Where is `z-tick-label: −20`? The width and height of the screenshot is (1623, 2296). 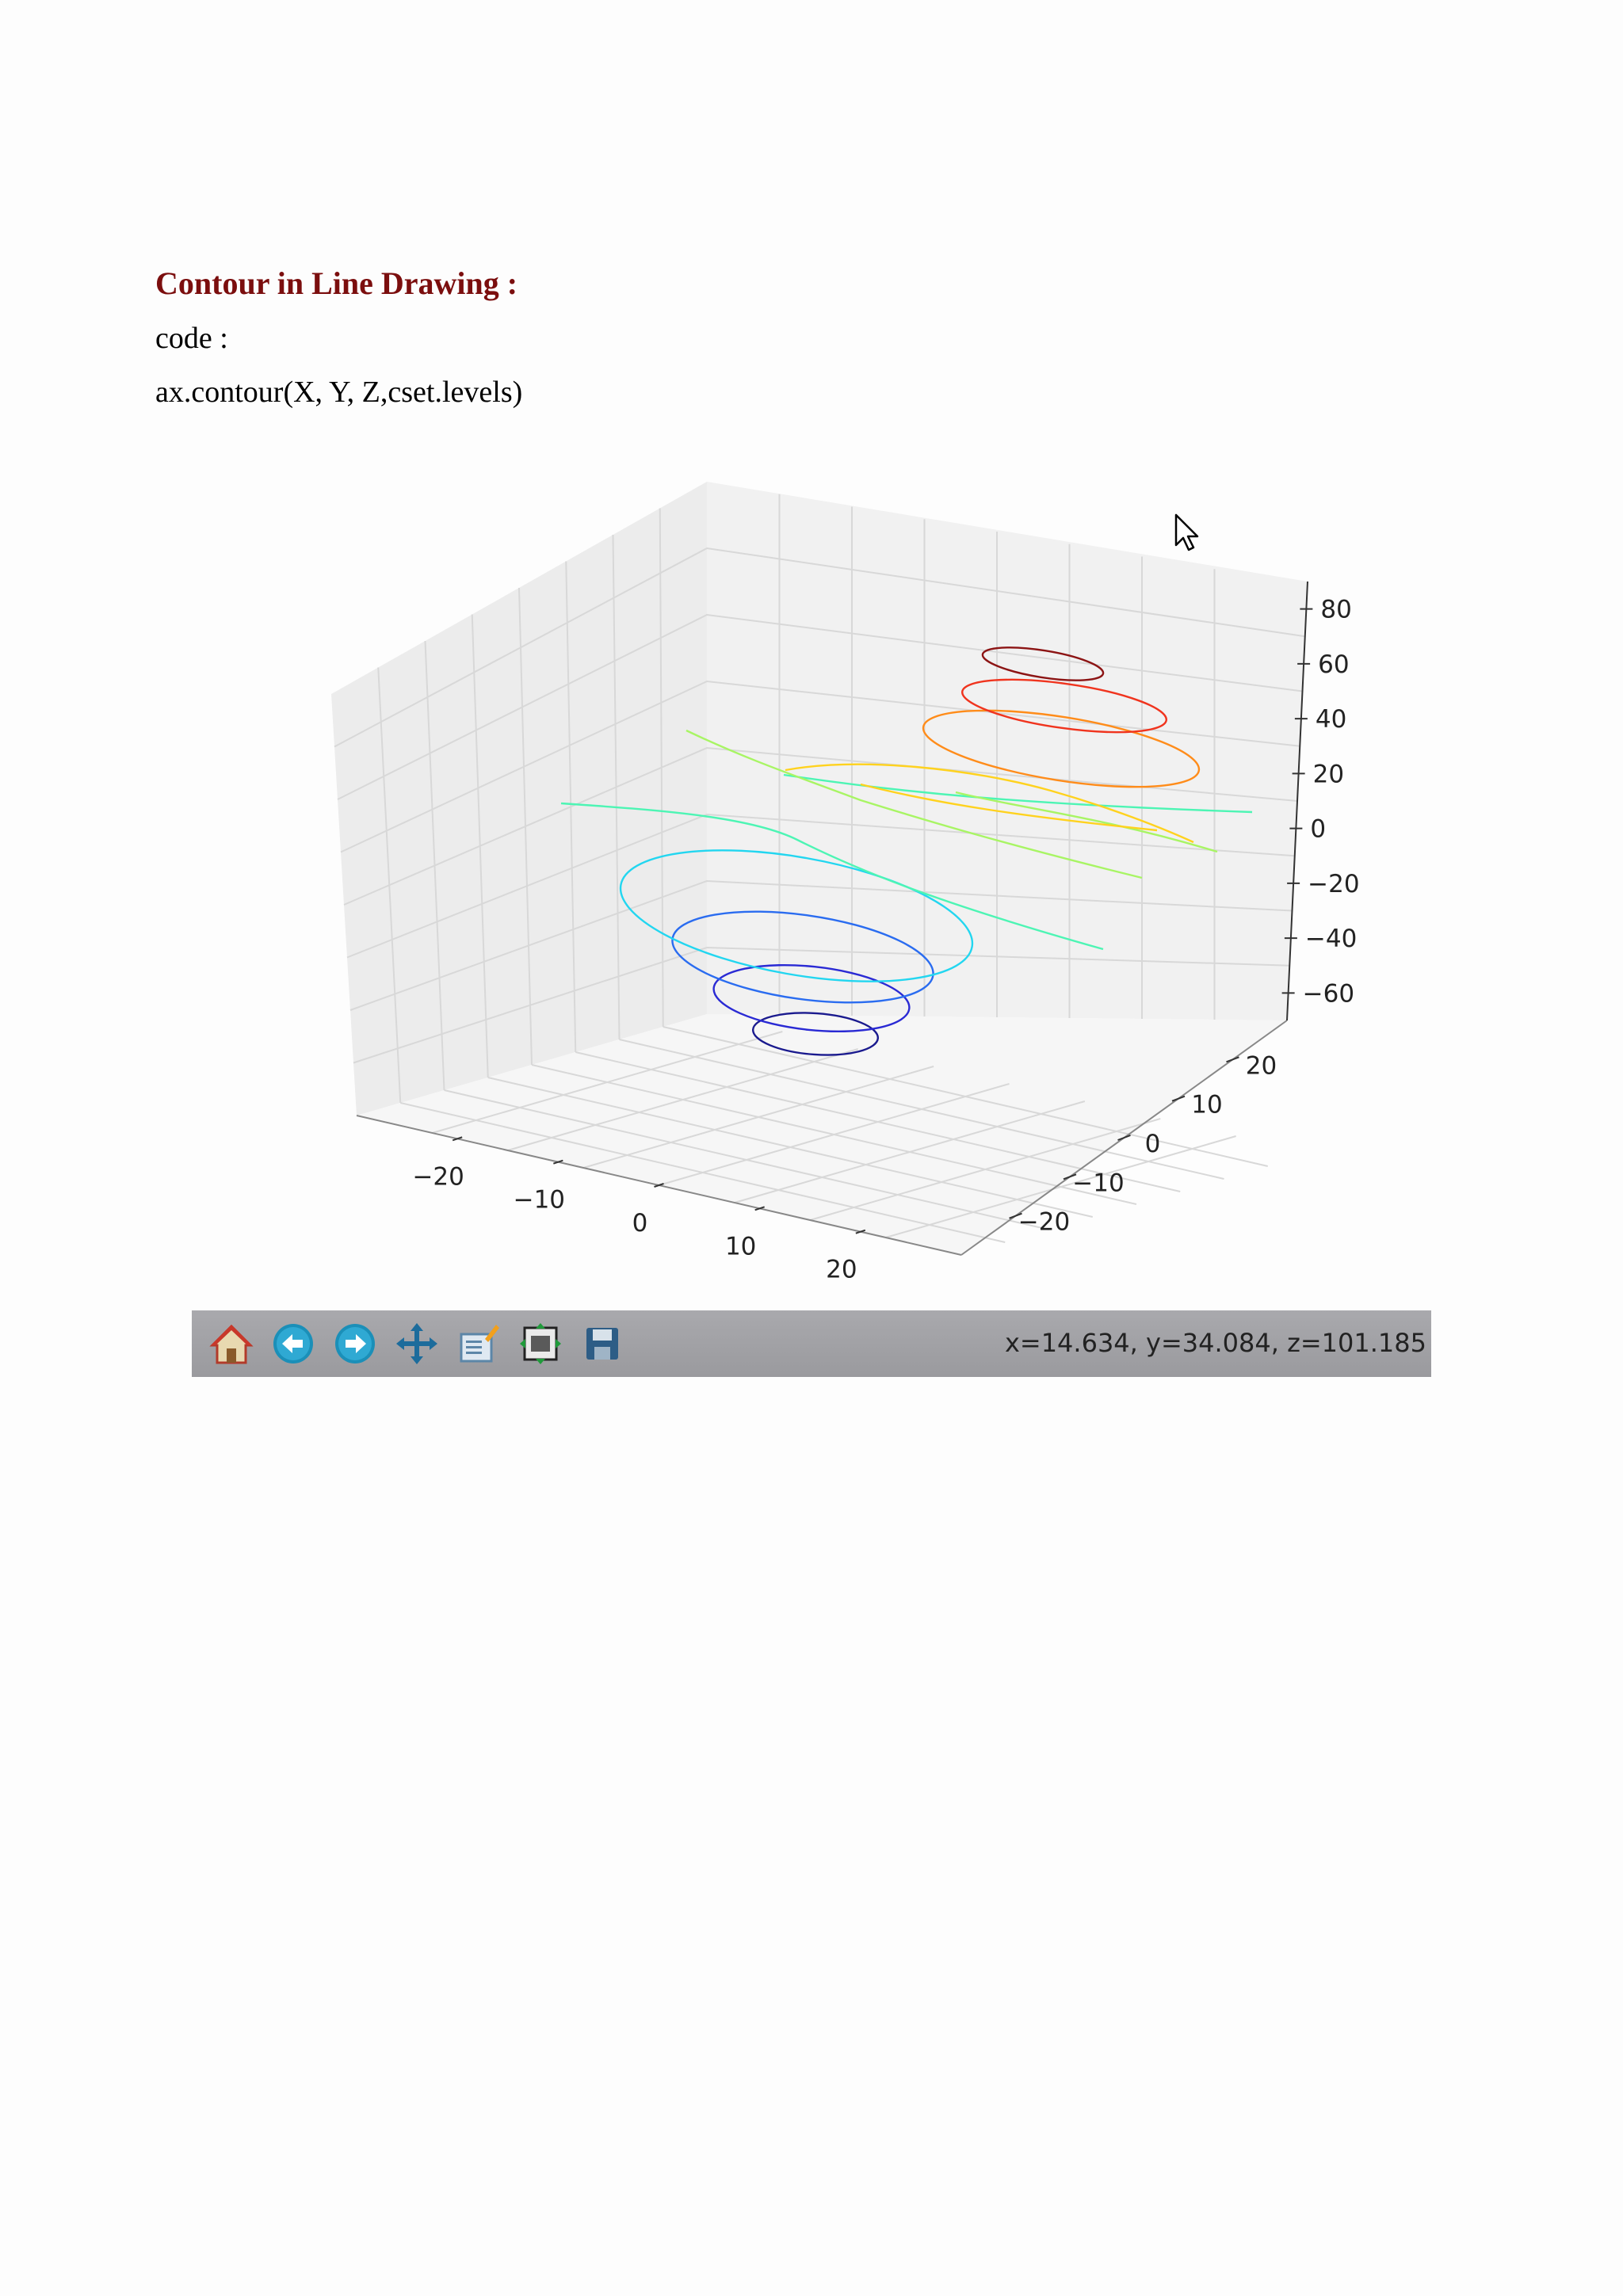
z-tick-label: −20 is located at coordinates (1334, 884).